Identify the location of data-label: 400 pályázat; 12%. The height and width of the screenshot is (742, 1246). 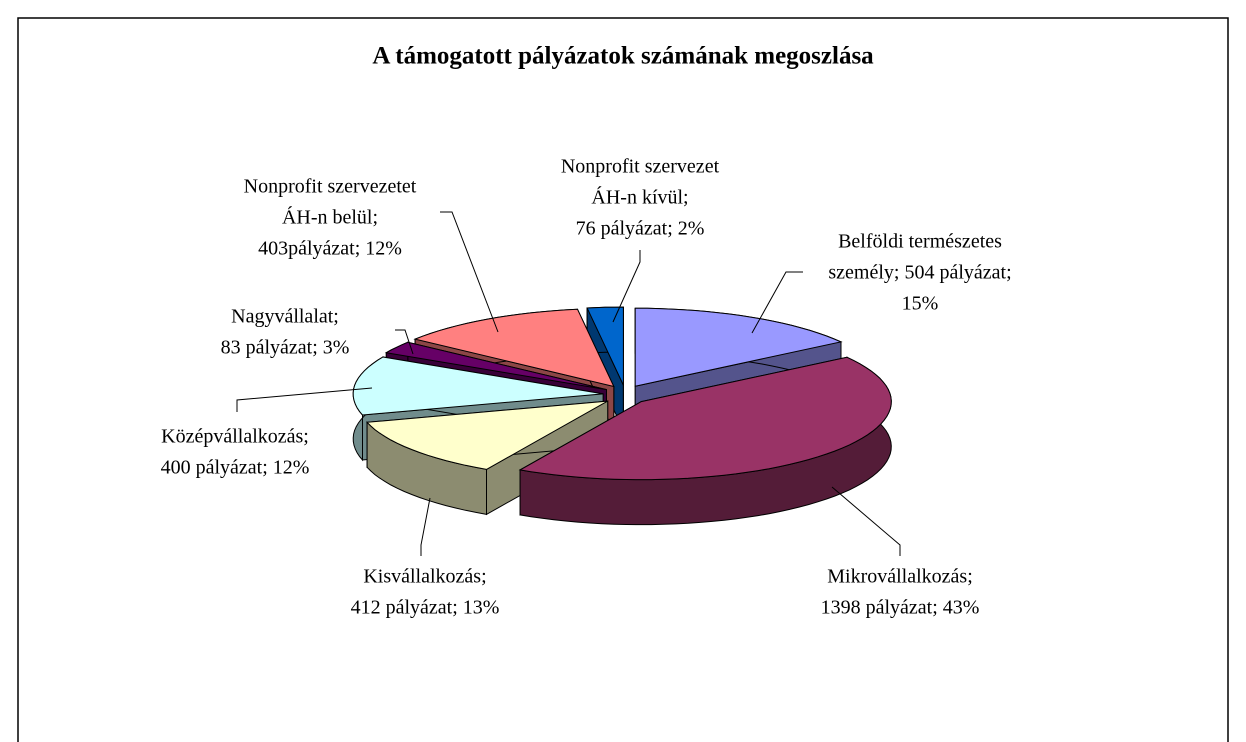
(235, 468).